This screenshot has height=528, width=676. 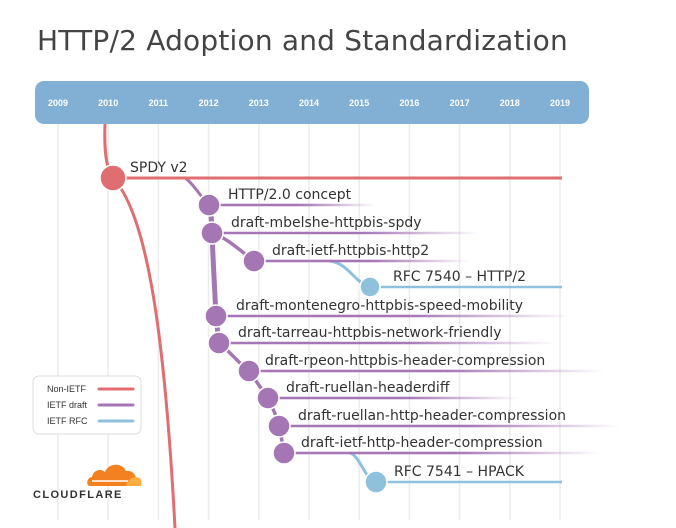 What do you see at coordinates (216, 316) in the screenshot?
I see `node-montenegro` at bounding box center [216, 316].